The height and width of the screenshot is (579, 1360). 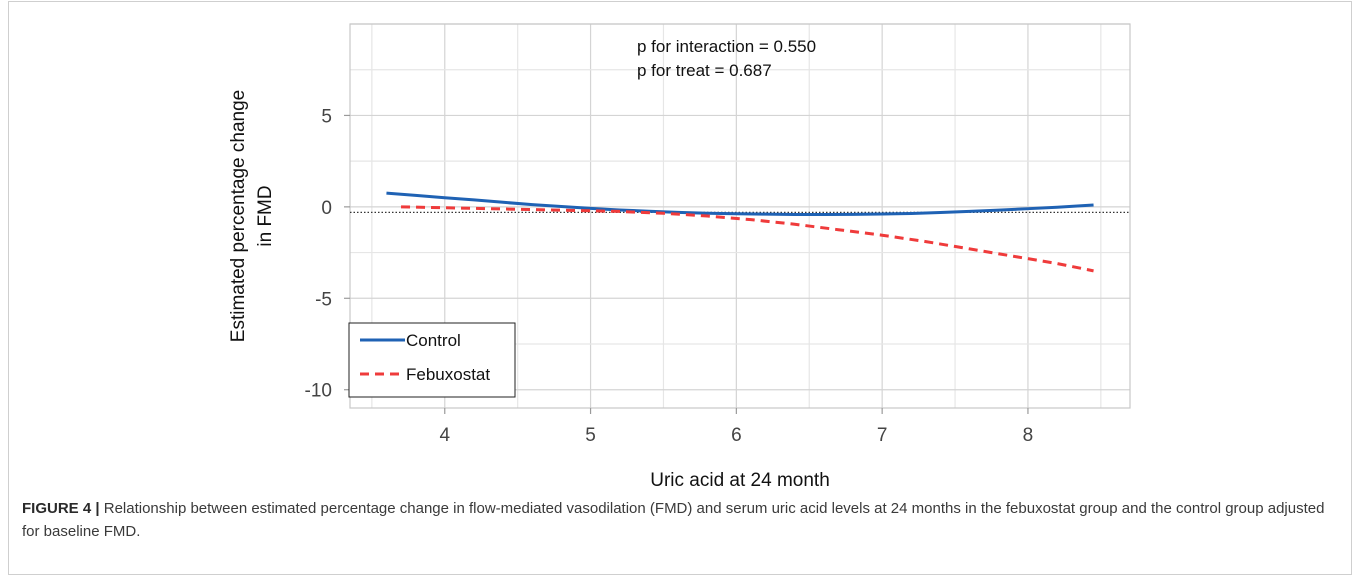 I want to click on y-axis-title: in FMD, so click(x=265, y=215).